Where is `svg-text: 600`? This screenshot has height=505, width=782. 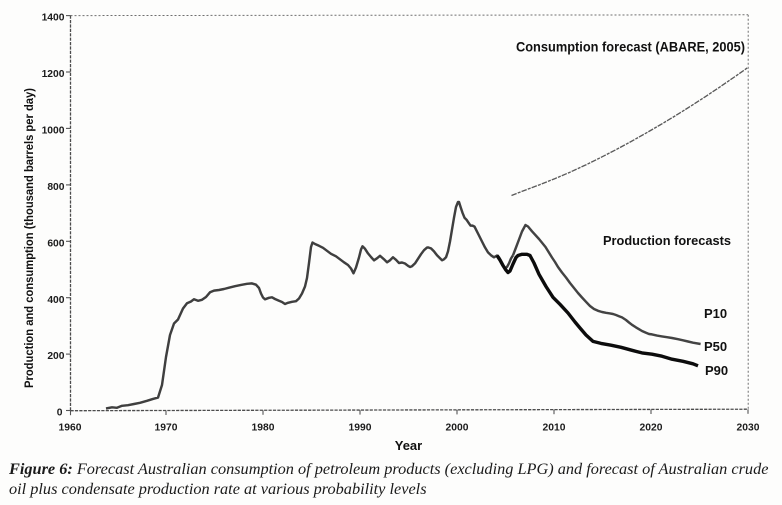 svg-text: 600 is located at coordinates (55, 243).